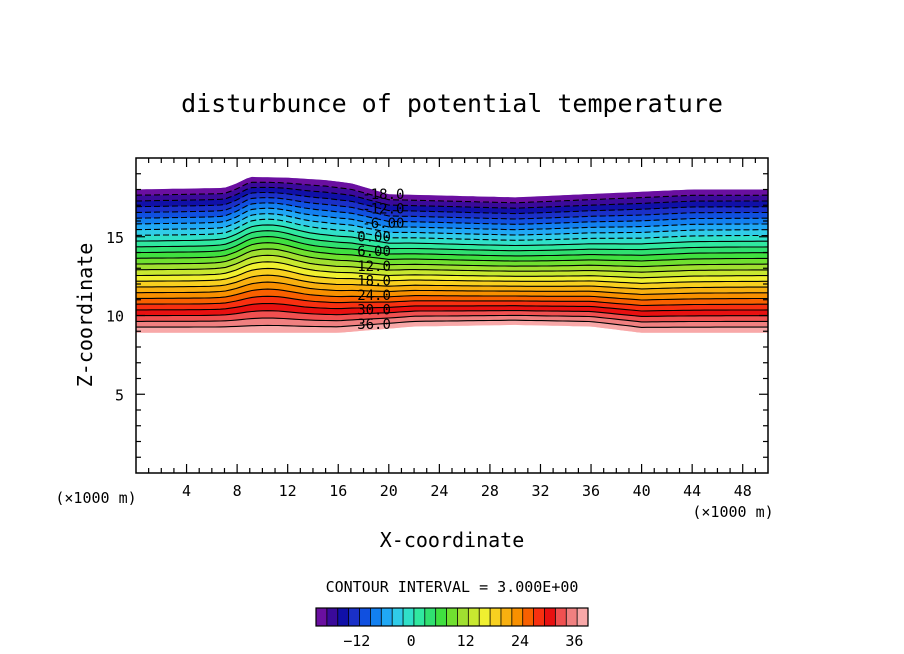  What do you see at coordinates (237, 491) in the screenshot?
I see `x-tick-label: 8` at bounding box center [237, 491].